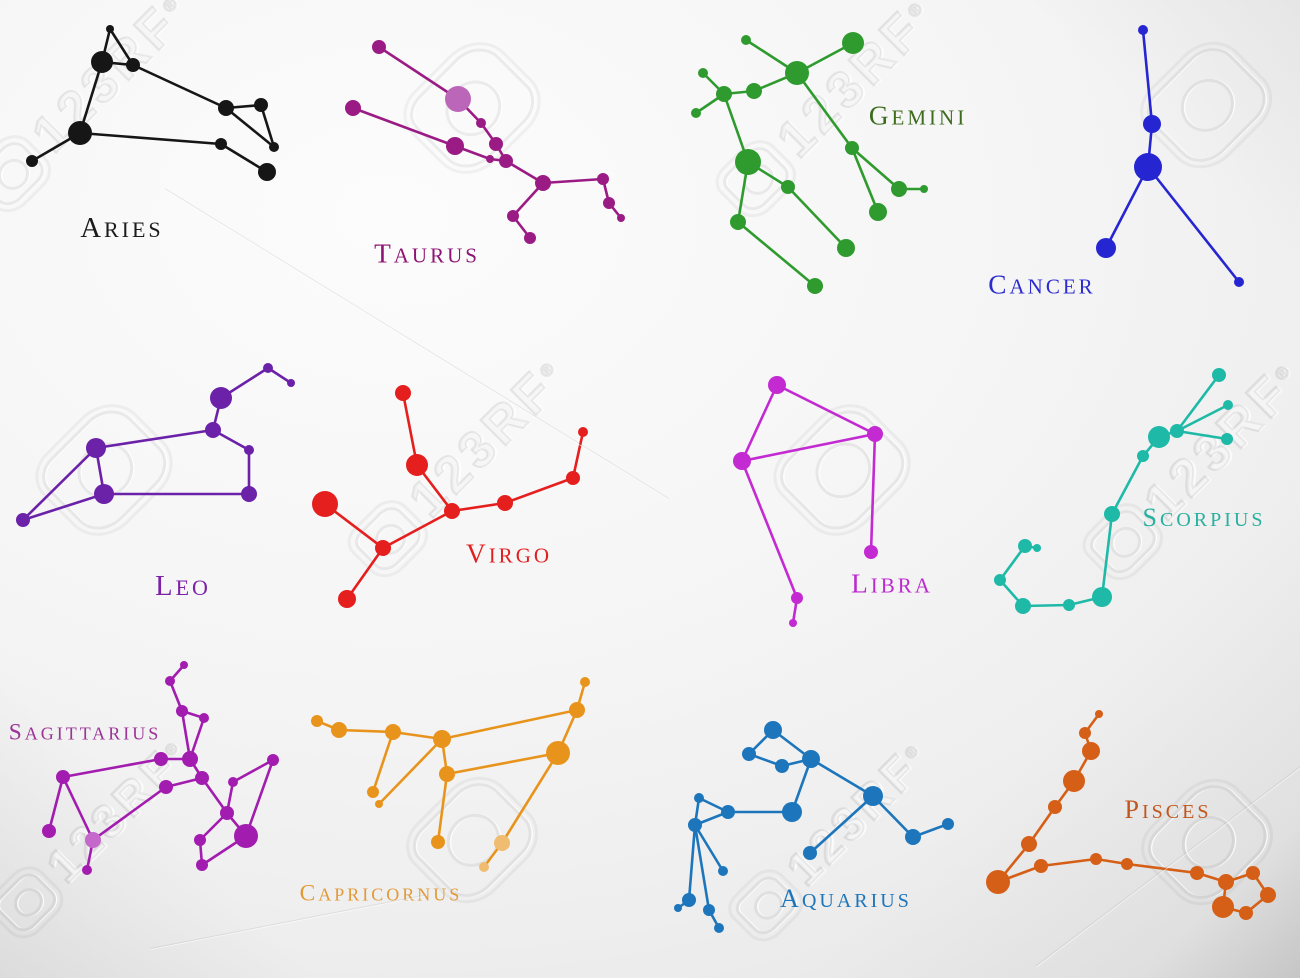 The height and width of the screenshot is (978, 1300). Describe the element at coordinates (160, 768) in the screenshot. I see `constellation-sagittarius` at that location.